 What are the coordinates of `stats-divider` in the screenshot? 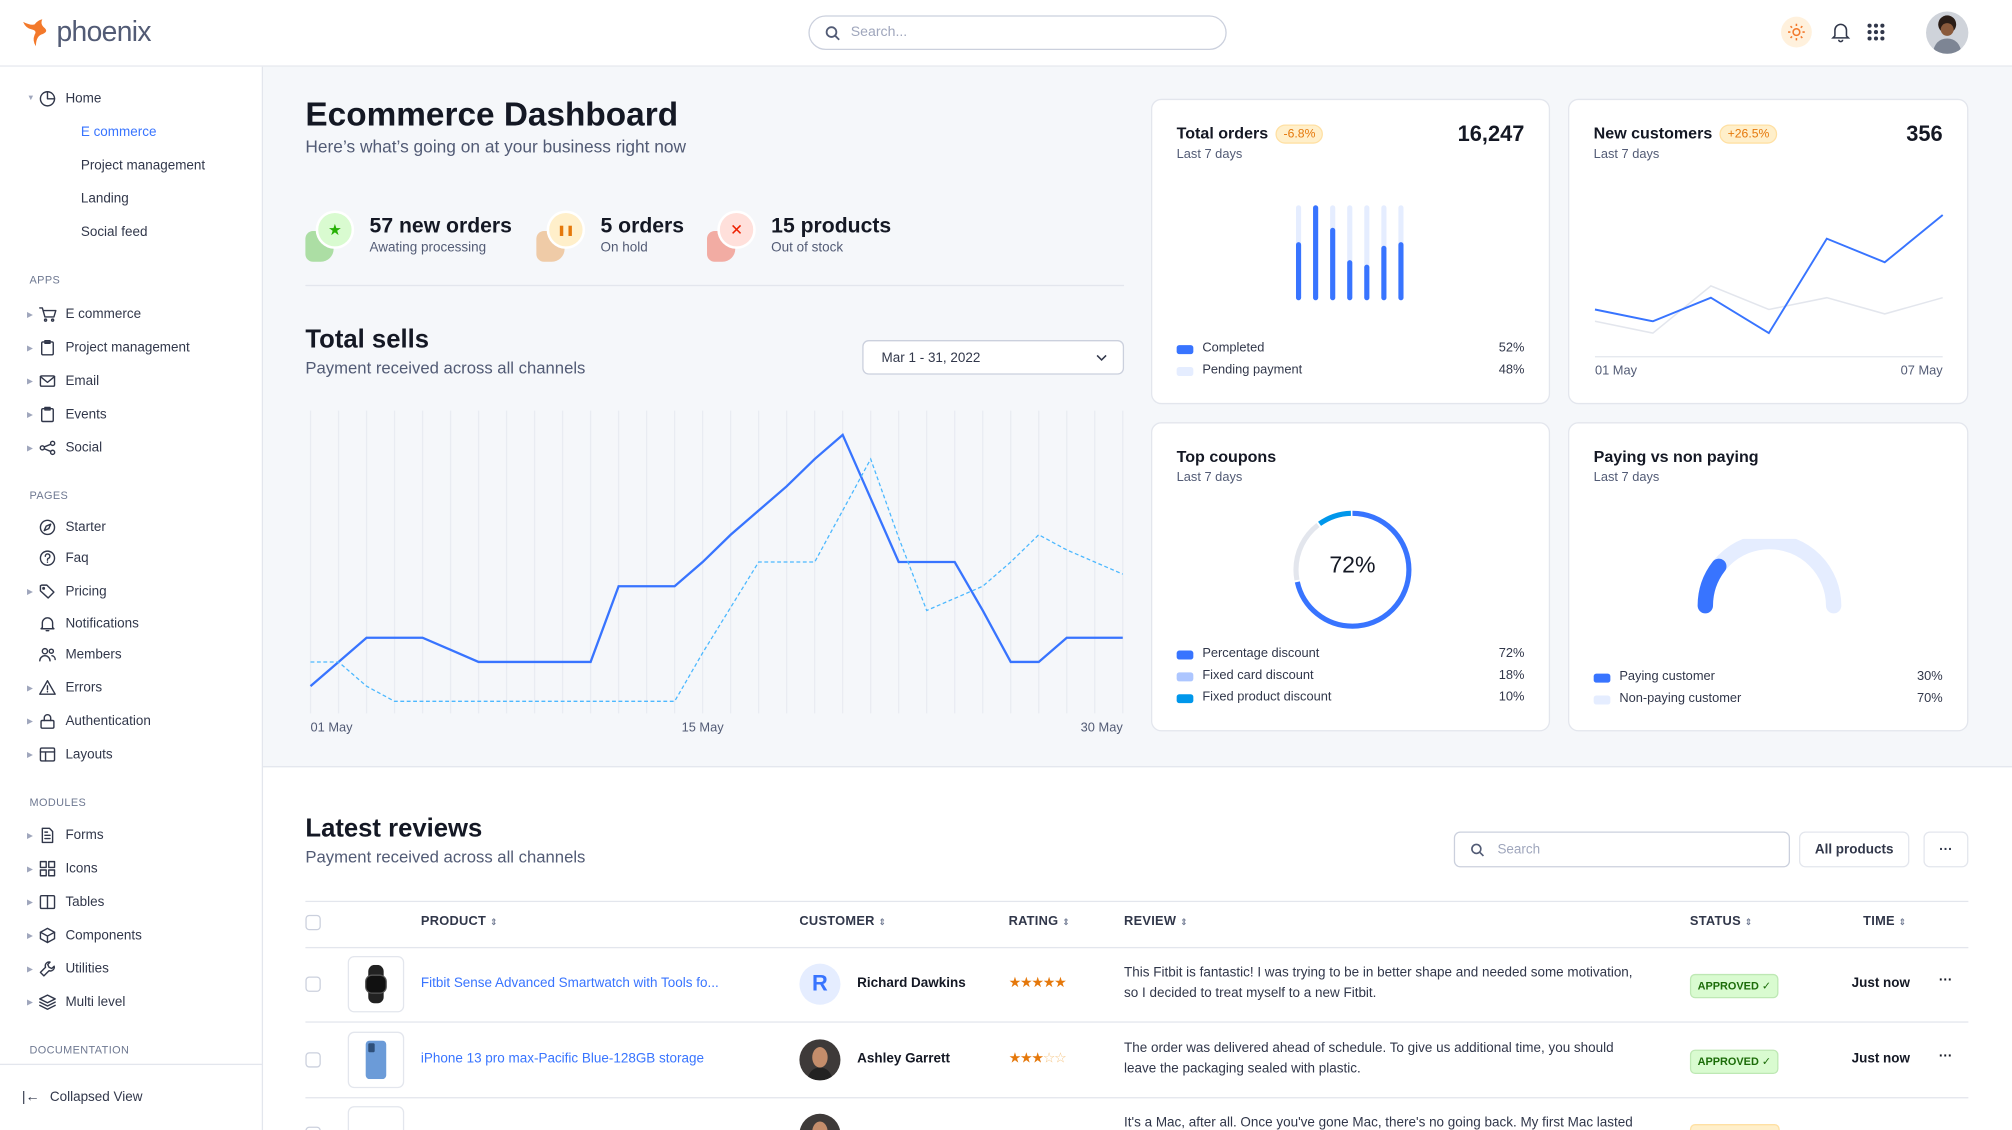 It's located at (715, 285).